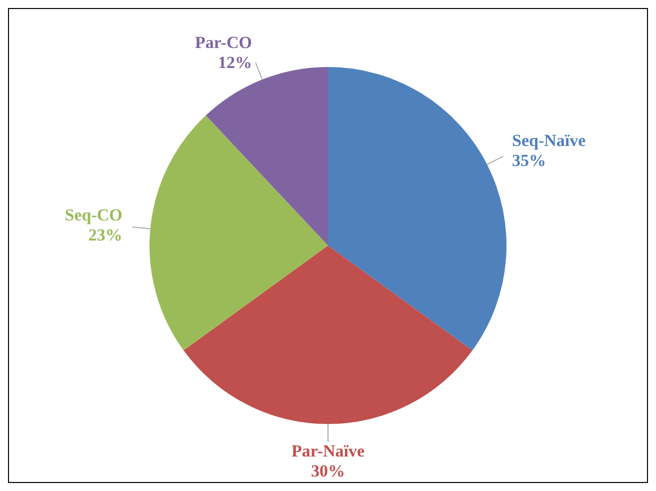 This screenshot has width=656, height=491. I want to click on slice-label: Seq-CO, so click(93, 214).